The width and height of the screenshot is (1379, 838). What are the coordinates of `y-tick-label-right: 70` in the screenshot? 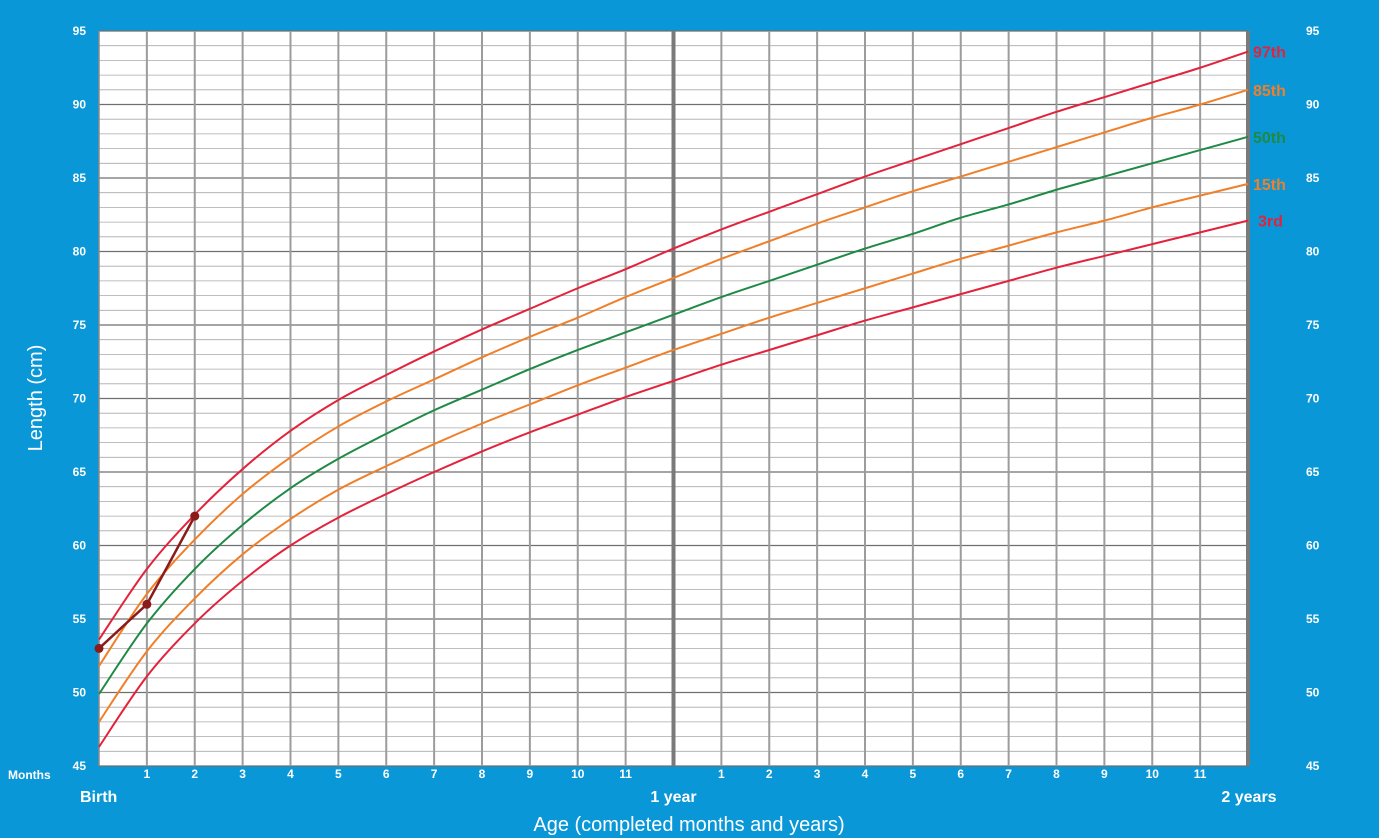 It's located at (1313, 399).